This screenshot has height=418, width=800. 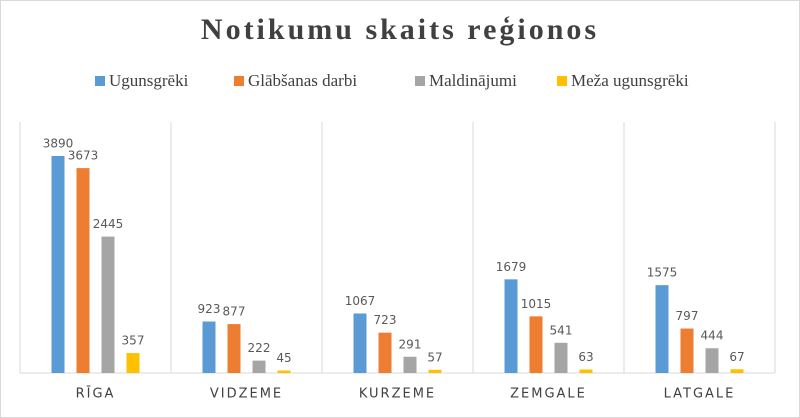 What do you see at coordinates (511, 267) in the screenshot?
I see `data-label: 1679` at bounding box center [511, 267].